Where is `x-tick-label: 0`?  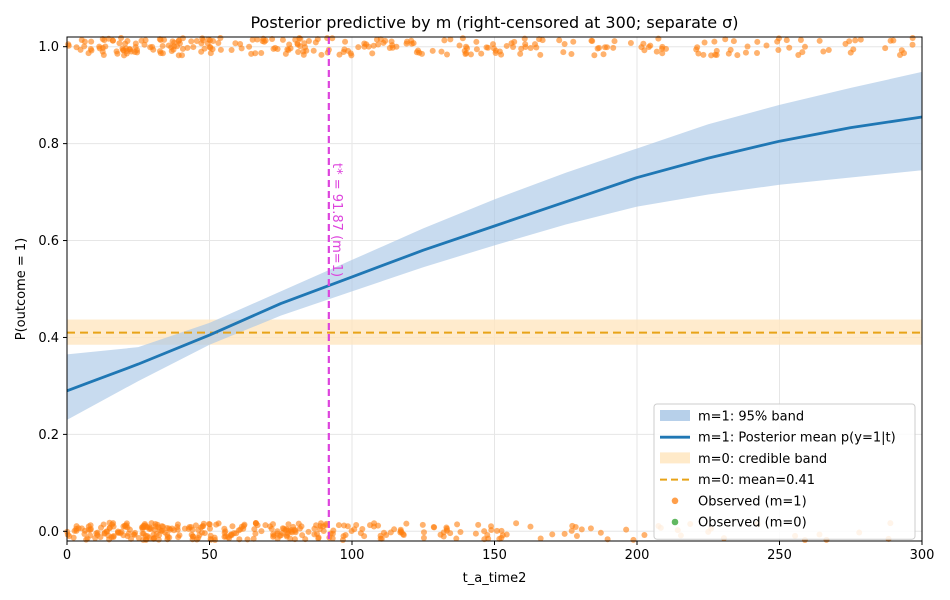 x-tick-label: 0 is located at coordinates (67, 555).